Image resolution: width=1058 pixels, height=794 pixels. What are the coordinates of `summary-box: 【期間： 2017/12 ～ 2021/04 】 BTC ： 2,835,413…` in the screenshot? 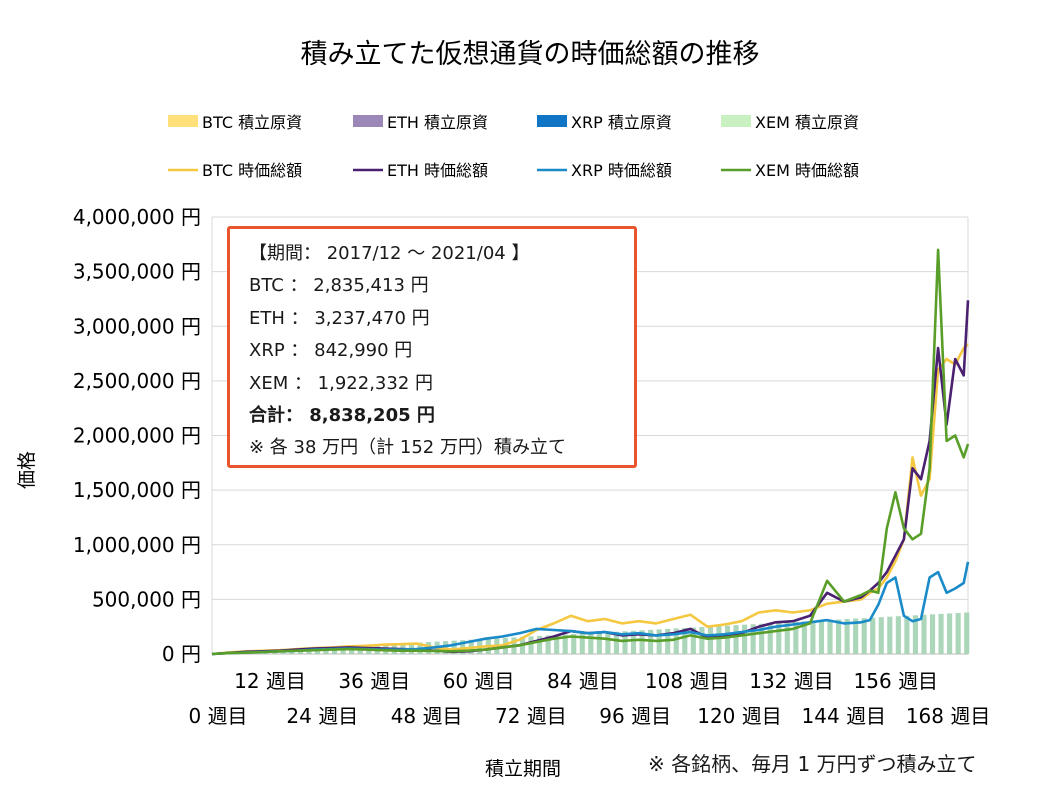 It's located at (432, 347).